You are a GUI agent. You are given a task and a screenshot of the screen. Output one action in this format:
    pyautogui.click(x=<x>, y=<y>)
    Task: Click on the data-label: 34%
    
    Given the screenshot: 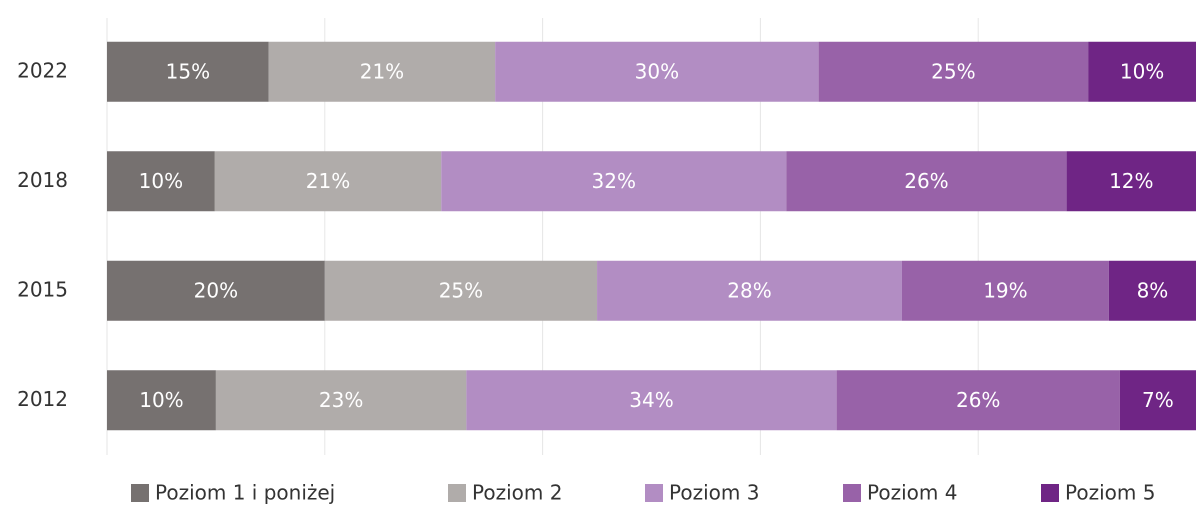 What is the action you would take?
    pyautogui.click(x=651, y=400)
    